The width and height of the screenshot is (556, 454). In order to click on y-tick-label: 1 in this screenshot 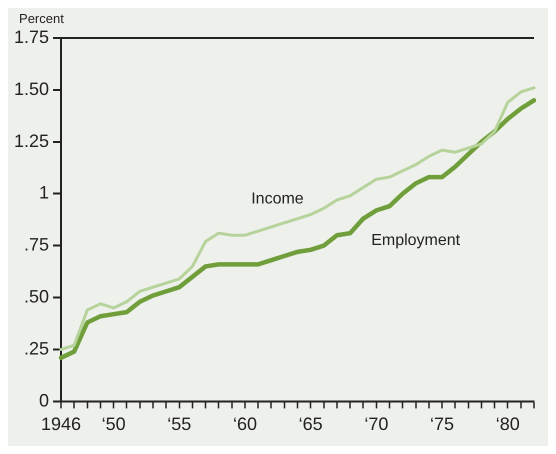, I will do `click(44, 192)`.